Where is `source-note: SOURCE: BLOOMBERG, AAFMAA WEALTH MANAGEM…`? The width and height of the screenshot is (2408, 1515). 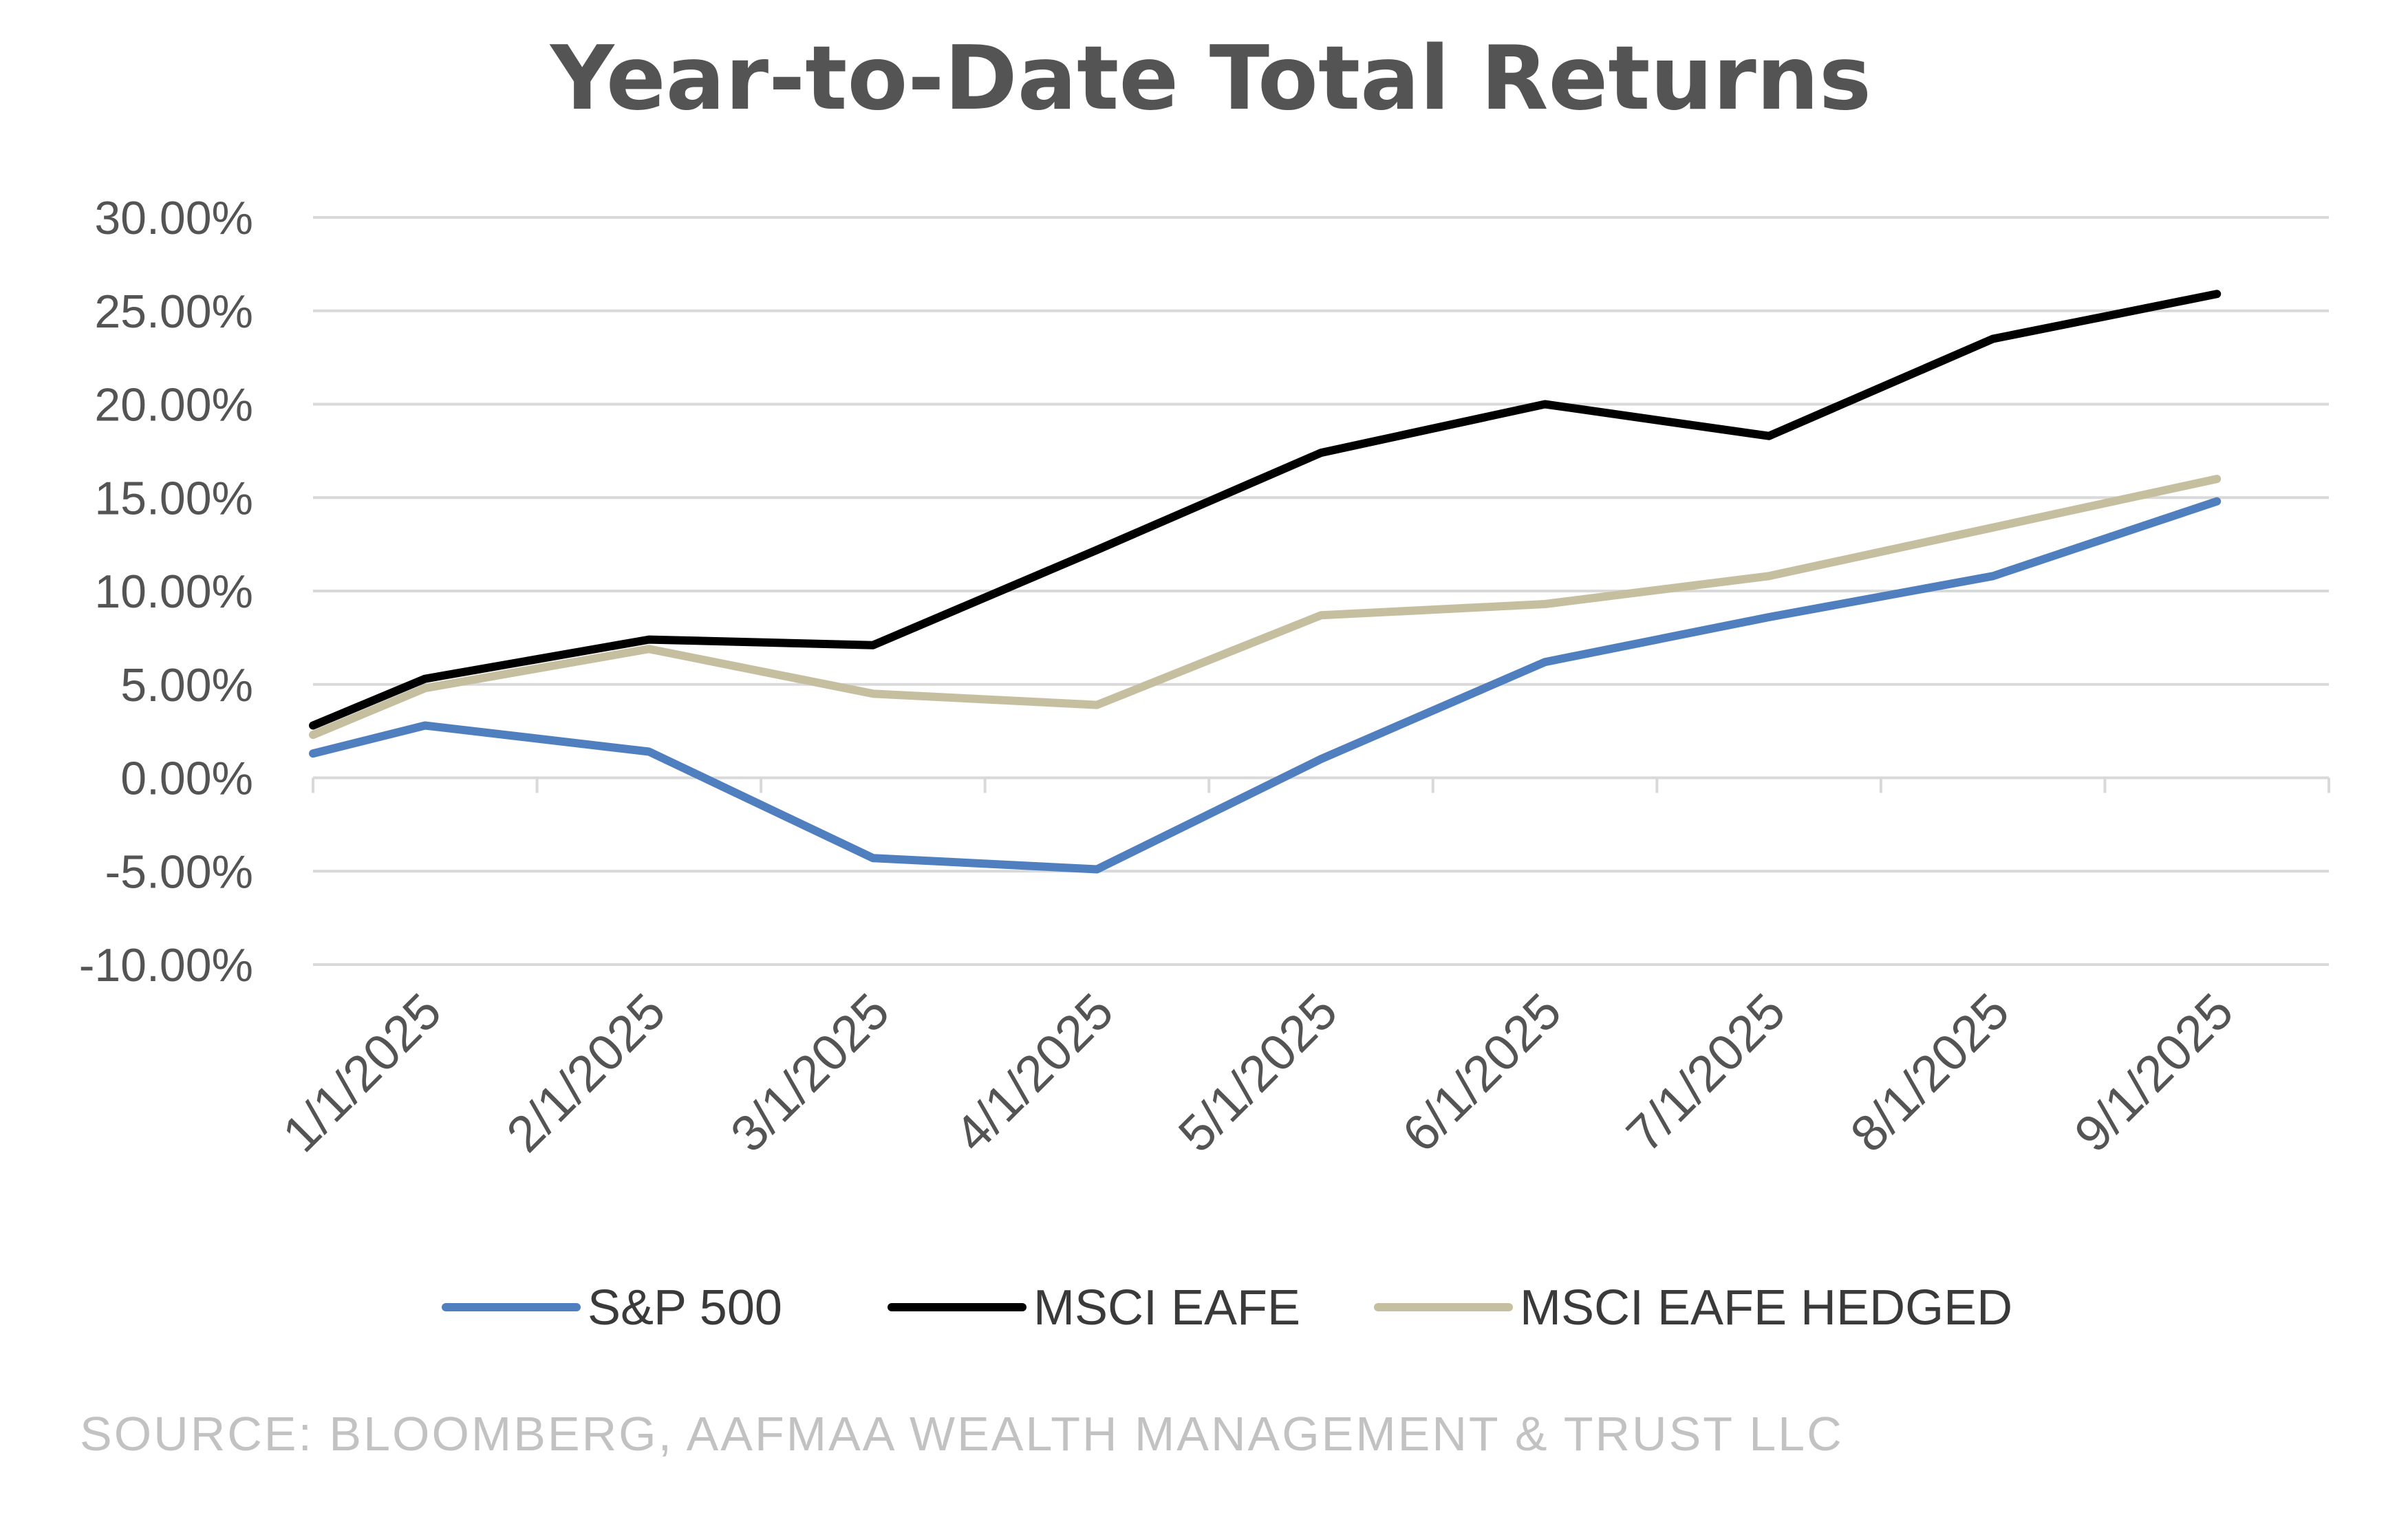 source-note: SOURCE: BLOOMBERG, AAFMAA WEALTH MANAGEM… is located at coordinates (962, 1434).